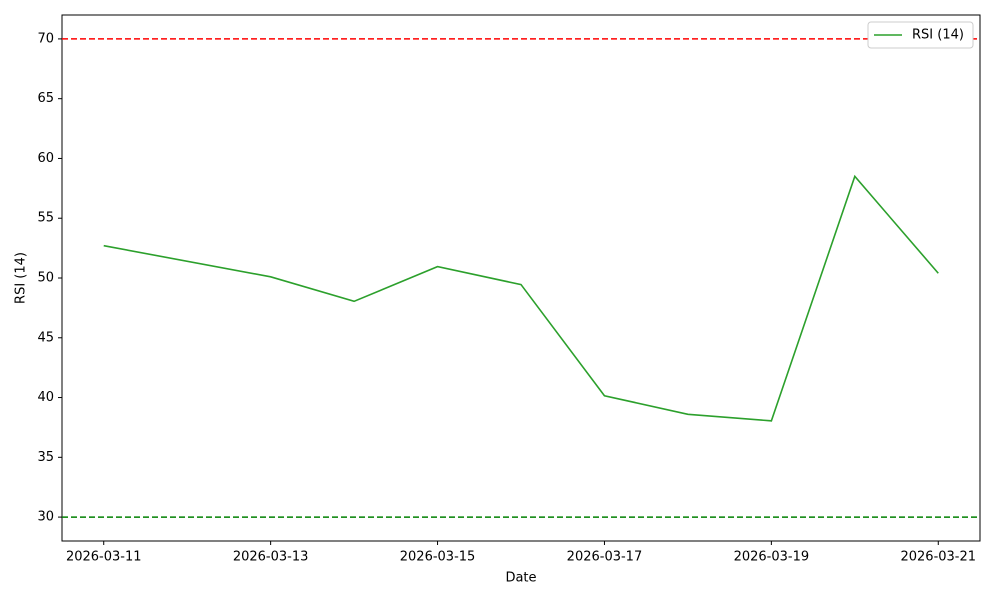  What do you see at coordinates (21, 278) in the screenshot?
I see `y-axis-label: RSI (14)` at bounding box center [21, 278].